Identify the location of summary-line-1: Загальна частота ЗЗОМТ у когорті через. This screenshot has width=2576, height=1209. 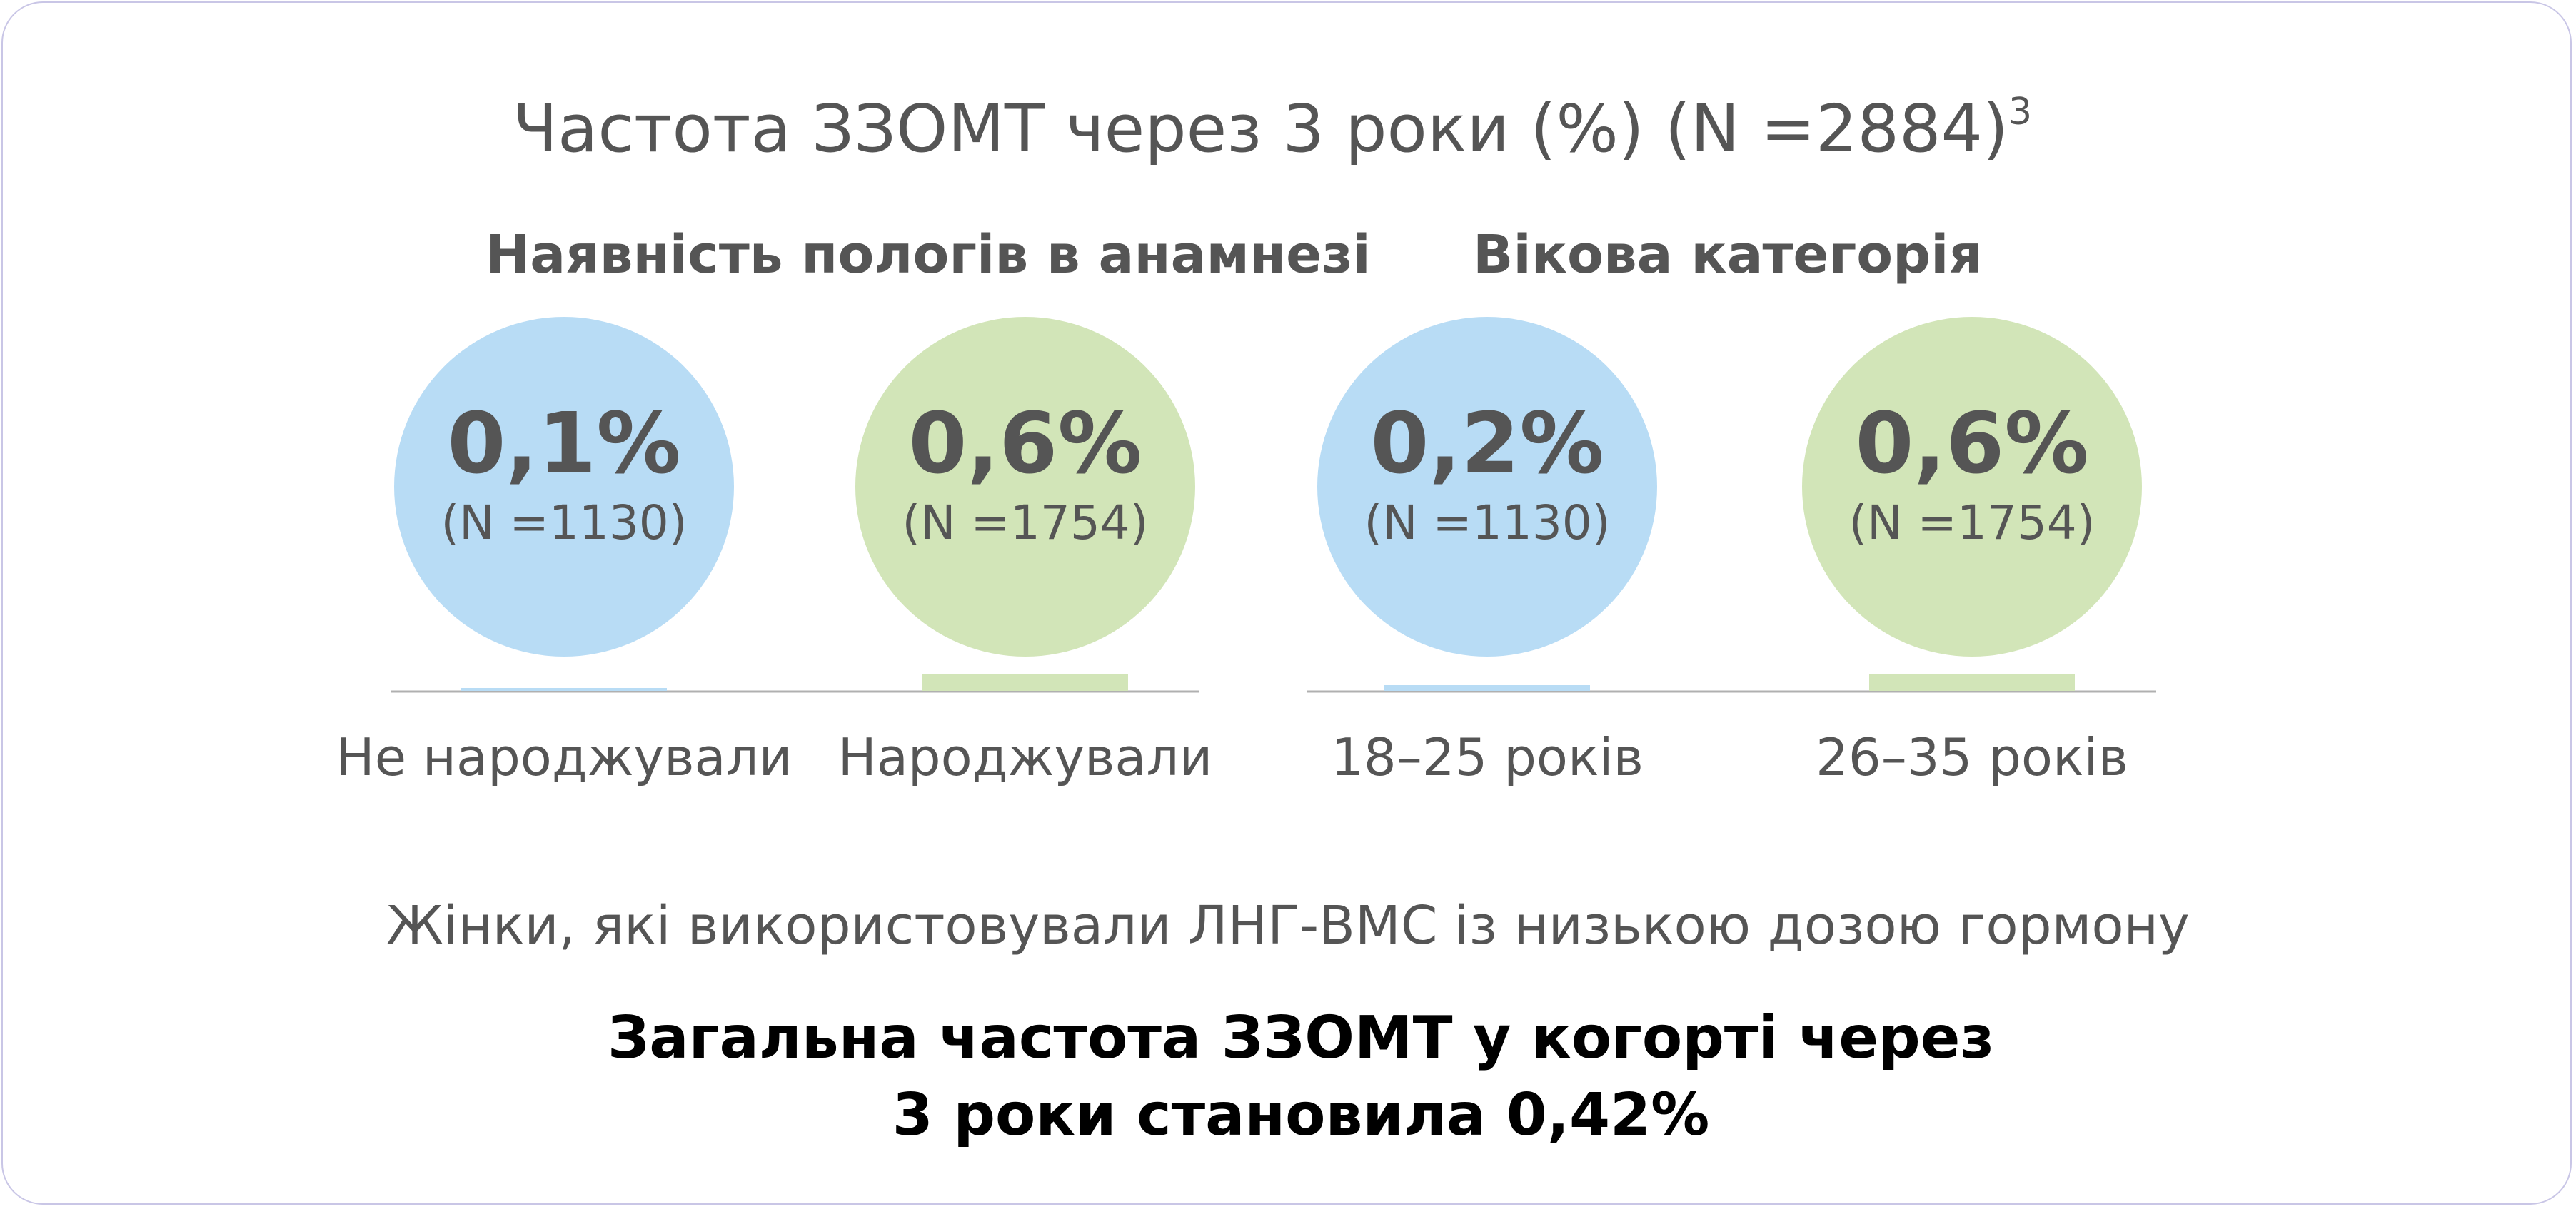
(1301, 1038).